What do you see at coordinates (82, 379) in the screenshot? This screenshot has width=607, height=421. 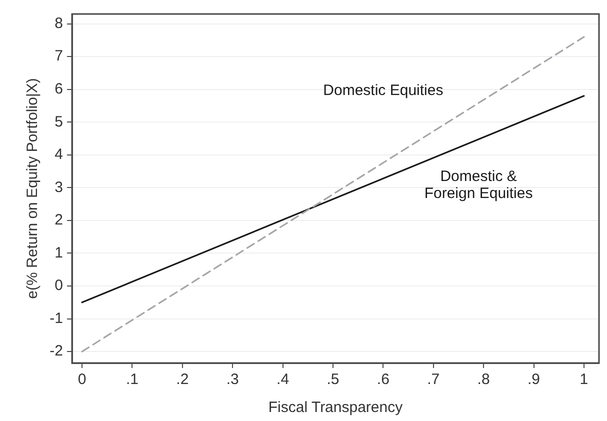 I see `x-tick-label: 0` at bounding box center [82, 379].